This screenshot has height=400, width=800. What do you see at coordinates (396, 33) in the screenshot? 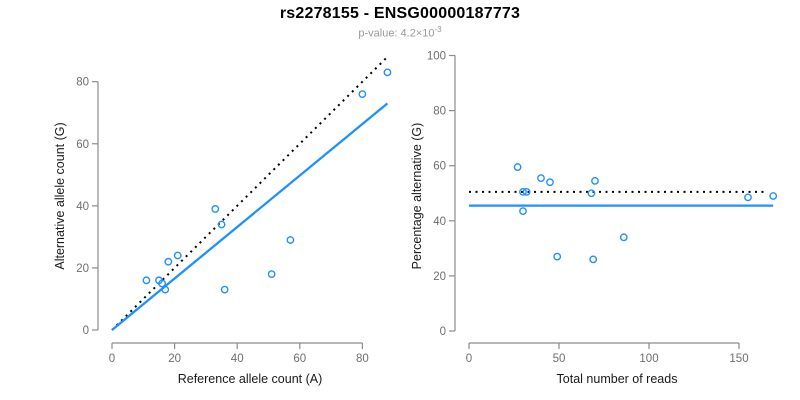
I see `subtitle-text: p-value: 4.2×10` at bounding box center [396, 33].